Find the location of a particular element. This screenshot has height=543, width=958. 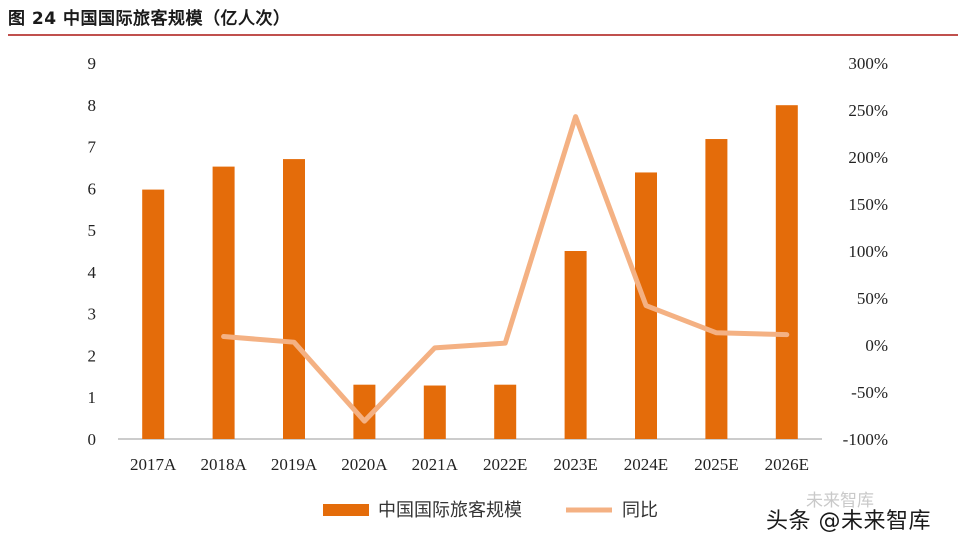

bar-2022E is located at coordinates (505, 411).